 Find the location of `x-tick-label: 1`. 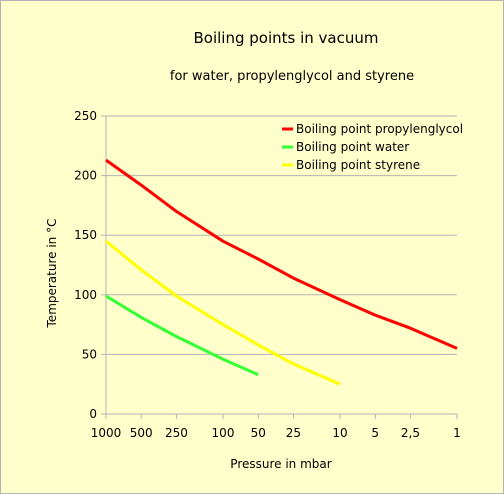

x-tick-label: 1 is located at coordinates (457, 433).